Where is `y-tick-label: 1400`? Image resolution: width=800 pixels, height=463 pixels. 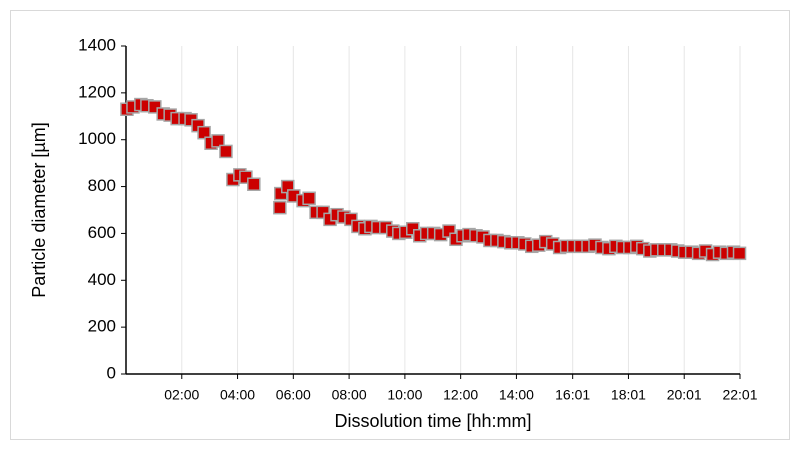 y-tick-label: 1400 is located at coordinates (97, 44).